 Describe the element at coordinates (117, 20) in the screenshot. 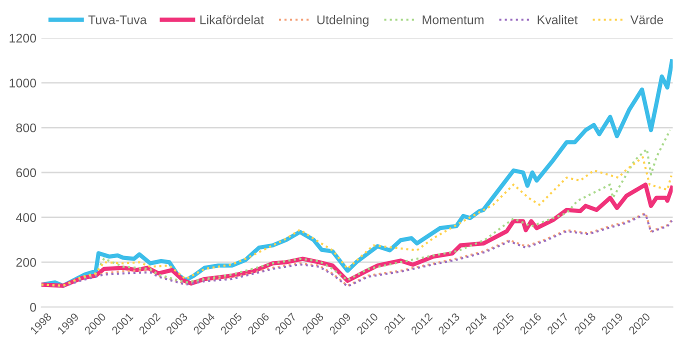

I see `legend-label: Tuva-Tuva` at that location.